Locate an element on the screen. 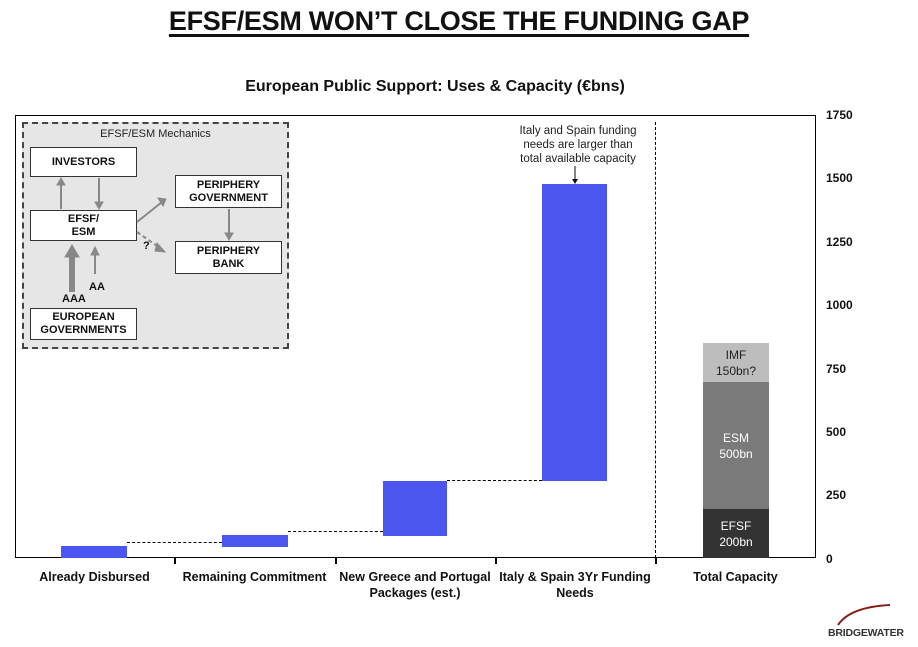 The image size is (918, 647). esm-value: 500bn is located at coordinates (736, 453).